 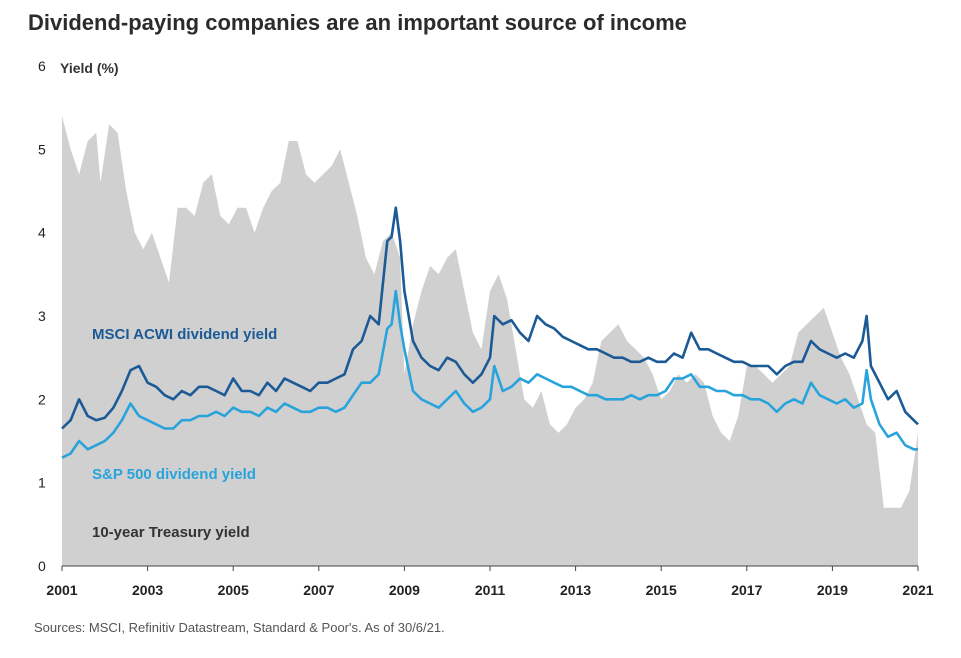 I want to click on x-tick-label: 2001, so click(x=61, y=590).